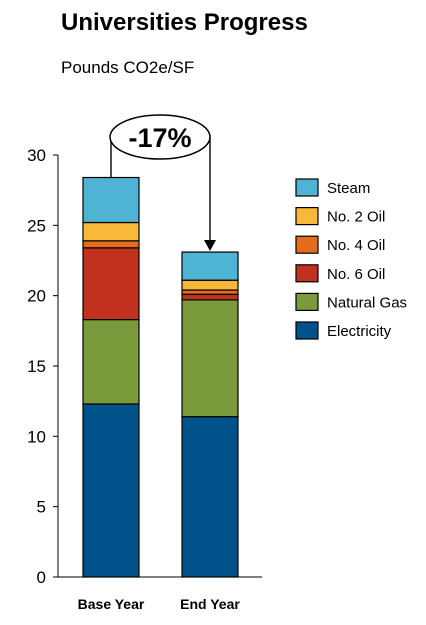 Image resolution: width=426 pixels, height=625 pixels. What do you see at coordinates (356, 245) in the screenshot?
I see `legend-label: No. 4 Oil` at bounding box center [356, 245].